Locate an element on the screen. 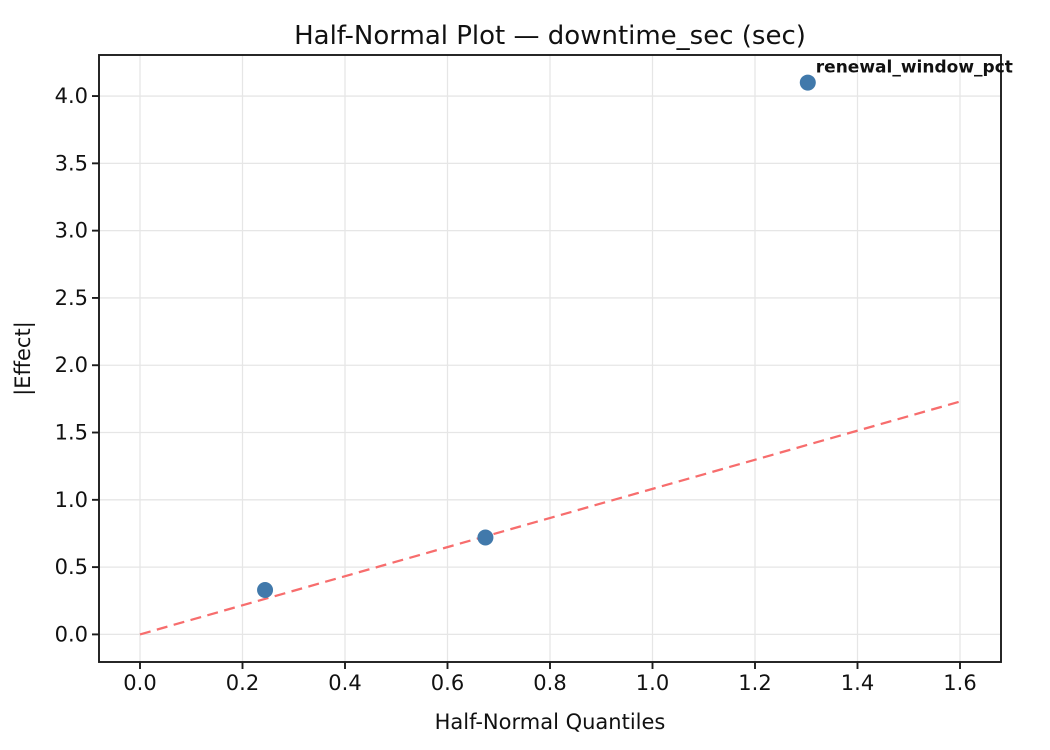 The image size is (1050, 750). x-tick-label: 1.4 is located at coordinates (857, 683).